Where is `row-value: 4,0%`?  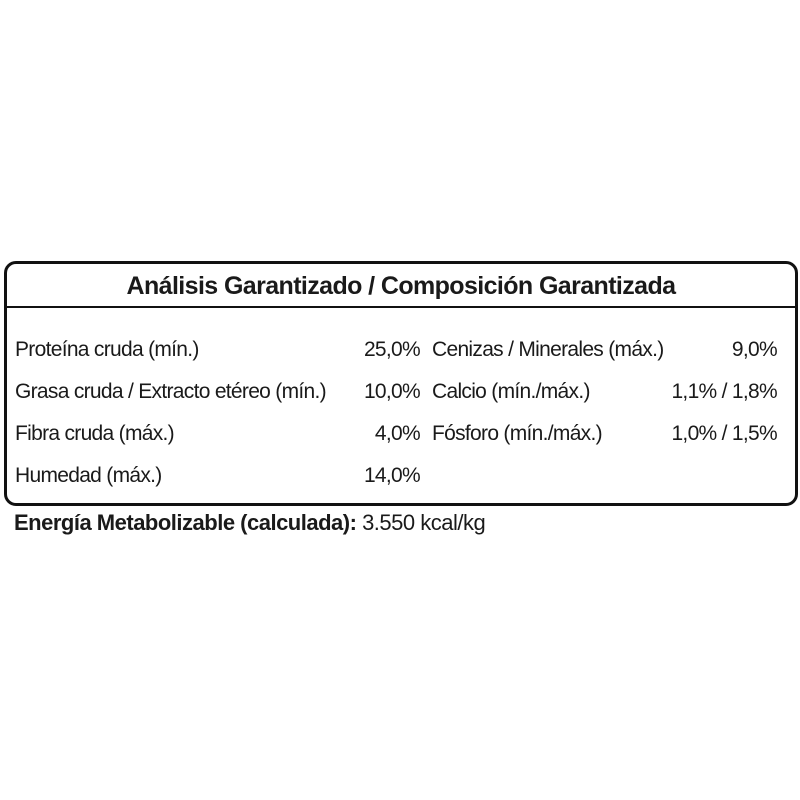
row-value: 4,0% is located at coordinates (397, 433).